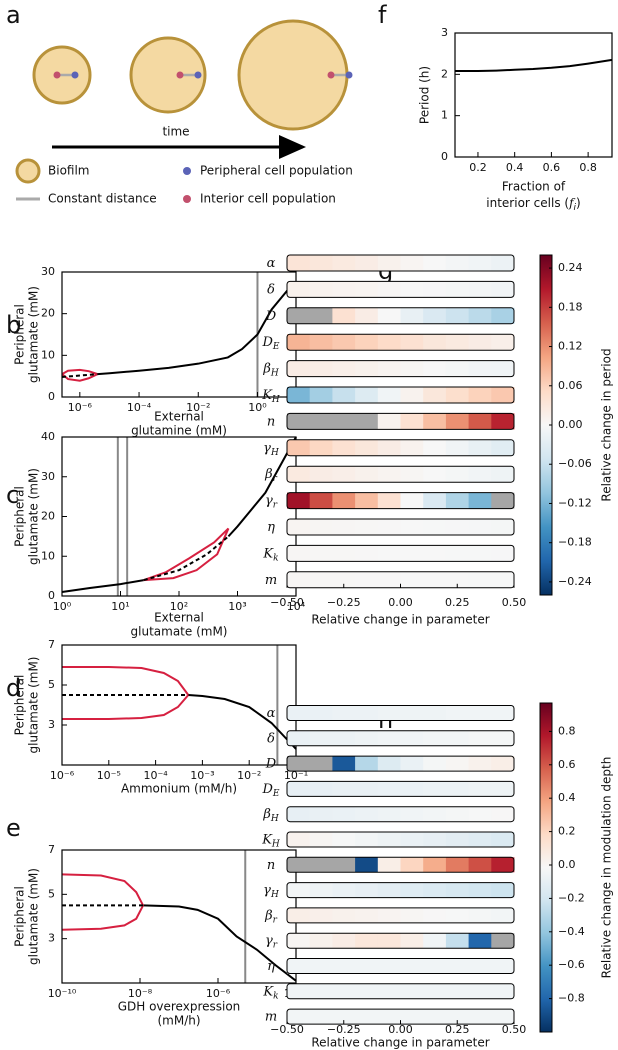 The image size is (618, 1050). Describe the element at coordinates (271, 763) in the screenshot. I see `row-label: D` at that location.